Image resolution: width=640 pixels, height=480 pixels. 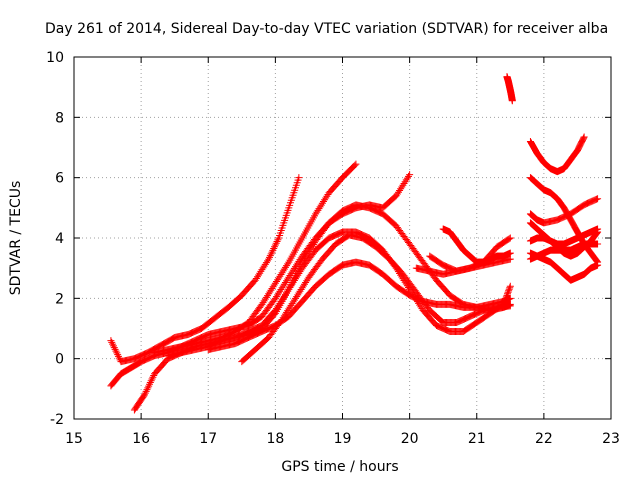 I want to click on x-tick-label: 20, so click(x=410, y=439).